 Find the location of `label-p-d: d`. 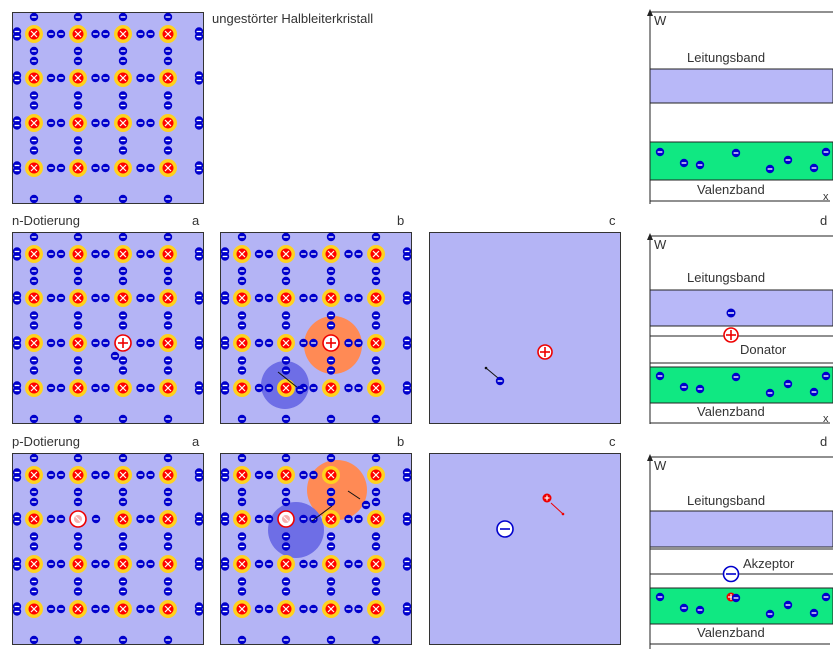

label-p-d: d is located at coordinates (824, 441).